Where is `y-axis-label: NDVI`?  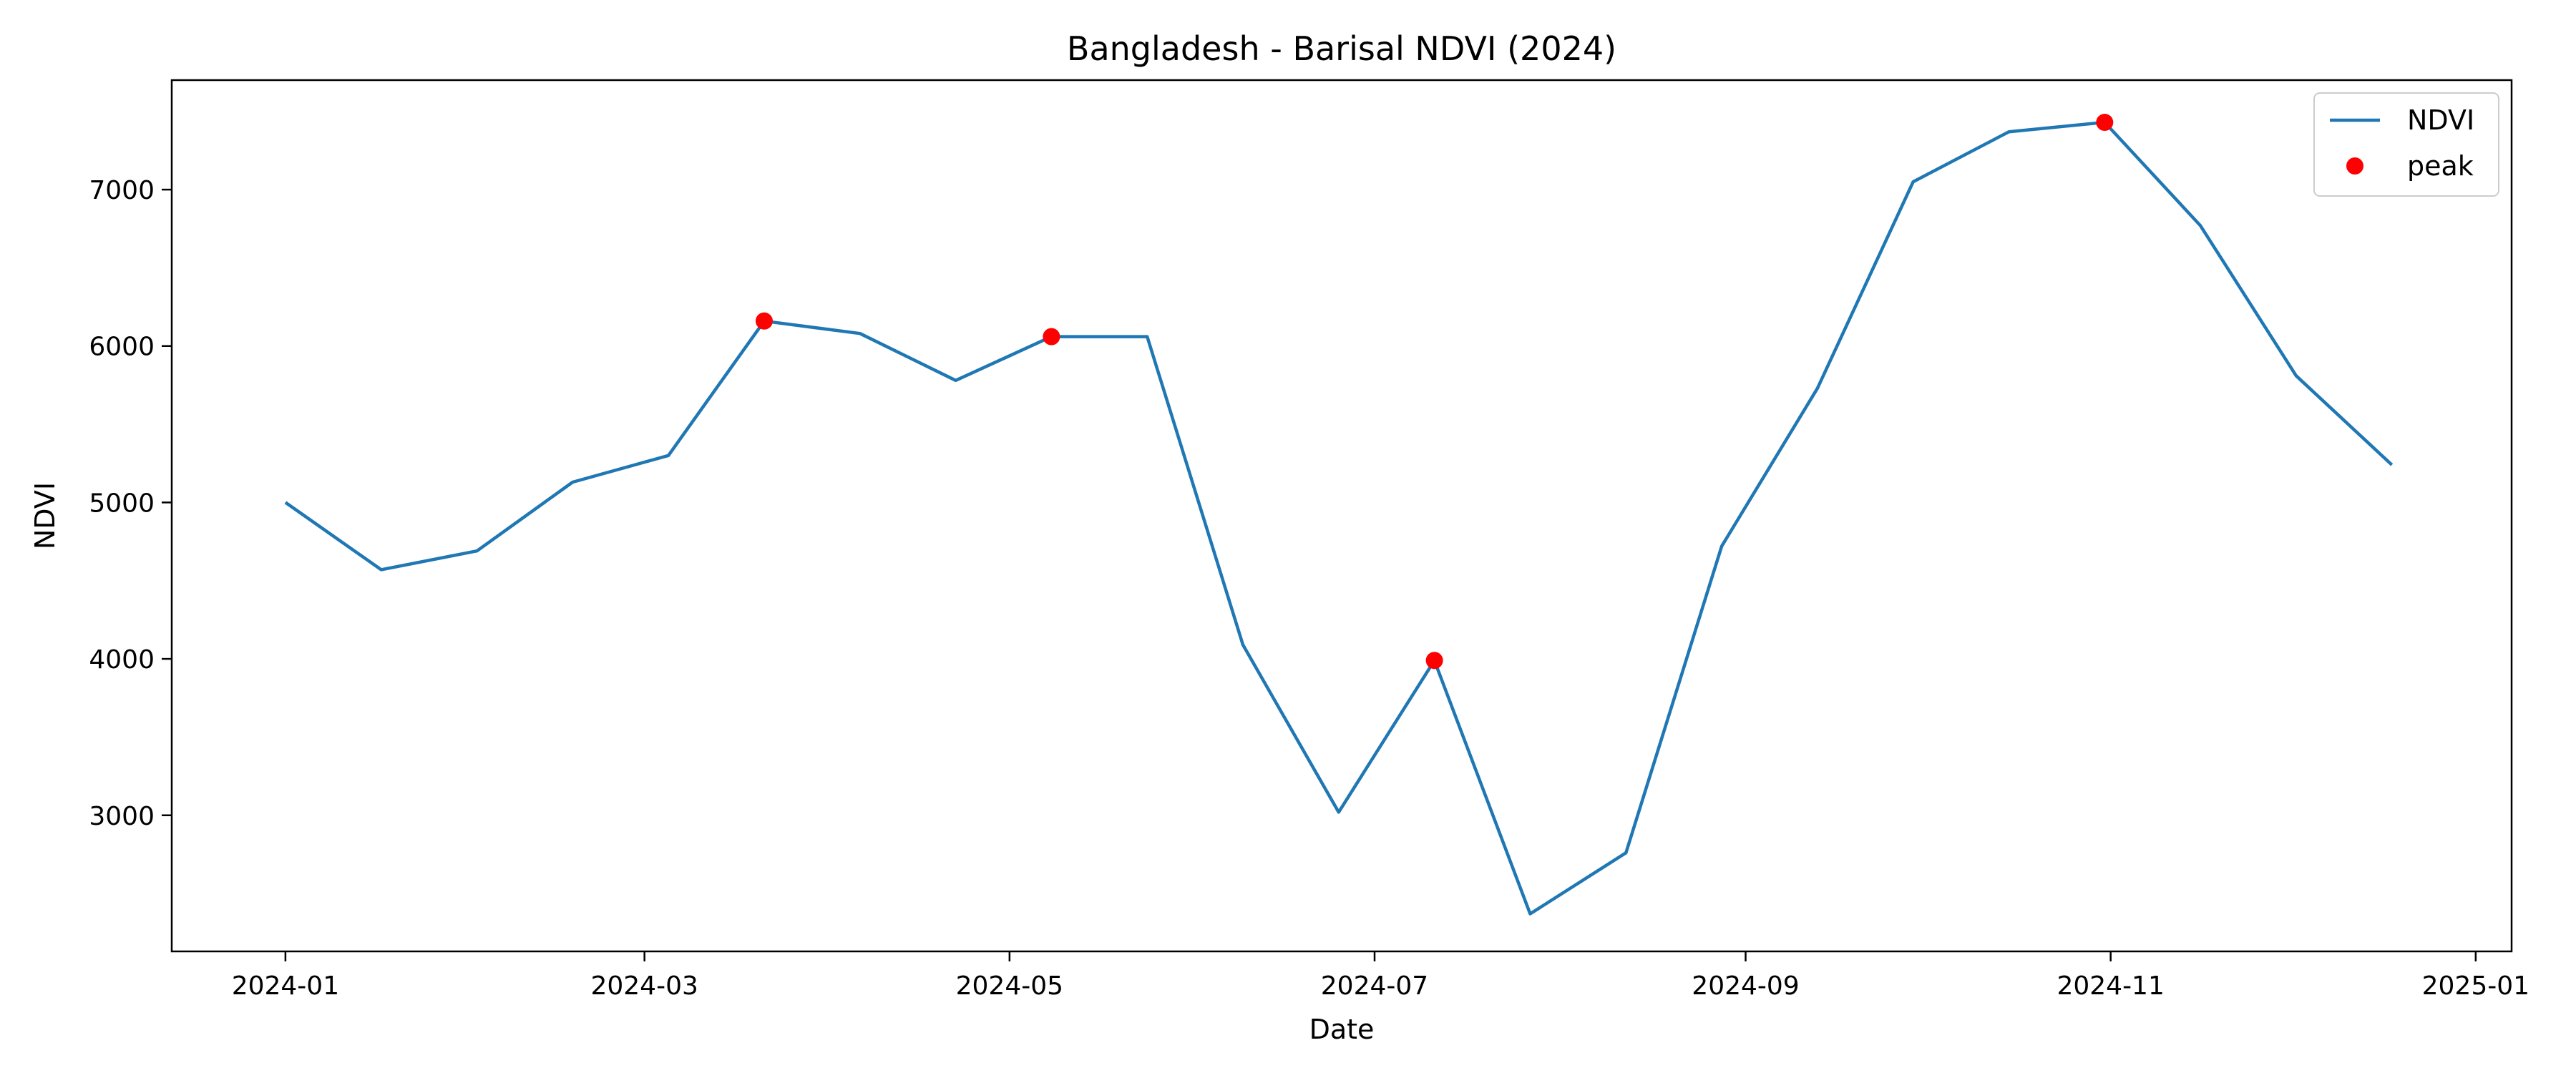
y-axis-label: NDVI is located at coordinates (45, 515).